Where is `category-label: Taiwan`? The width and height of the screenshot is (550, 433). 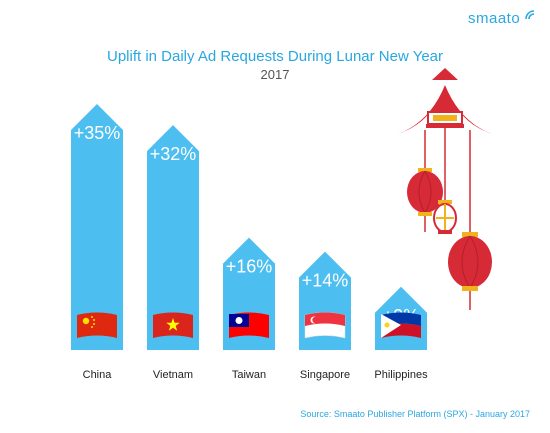
category-label: Taiwan is located at coordinates (249, 375).